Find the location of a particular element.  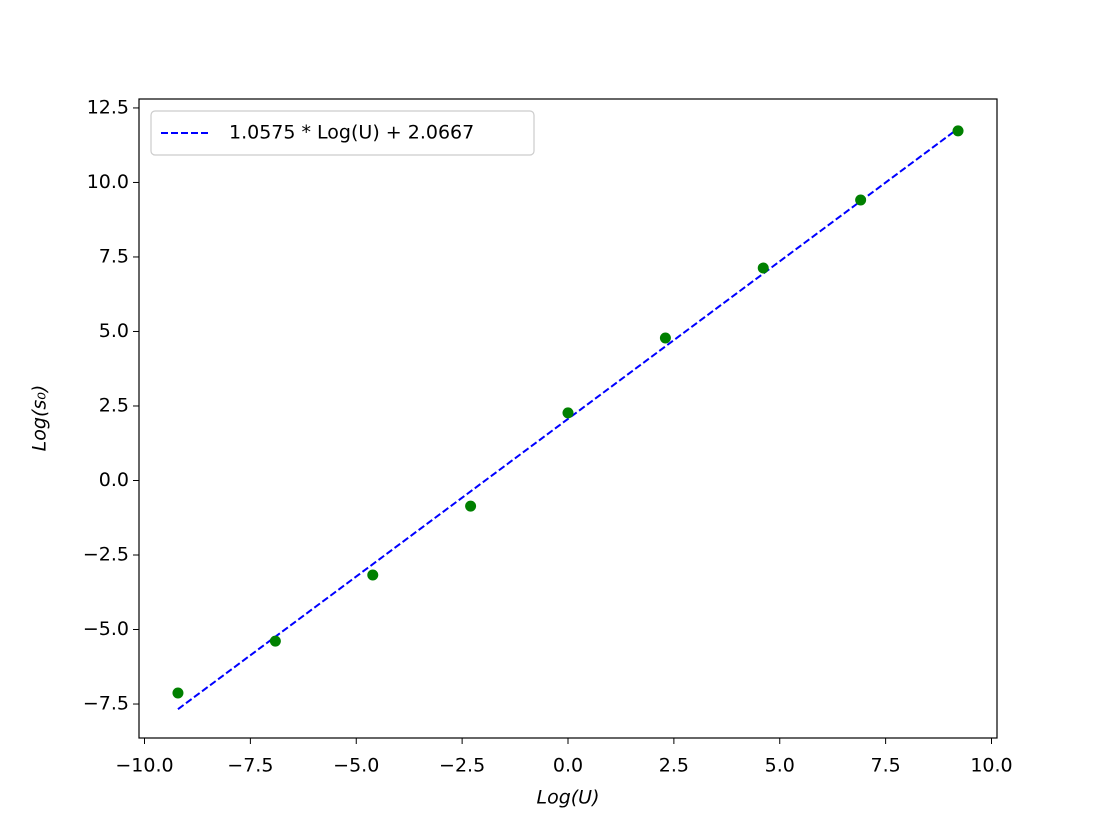

x-tick-label: 5.0 is located at coordinates (780, 766).